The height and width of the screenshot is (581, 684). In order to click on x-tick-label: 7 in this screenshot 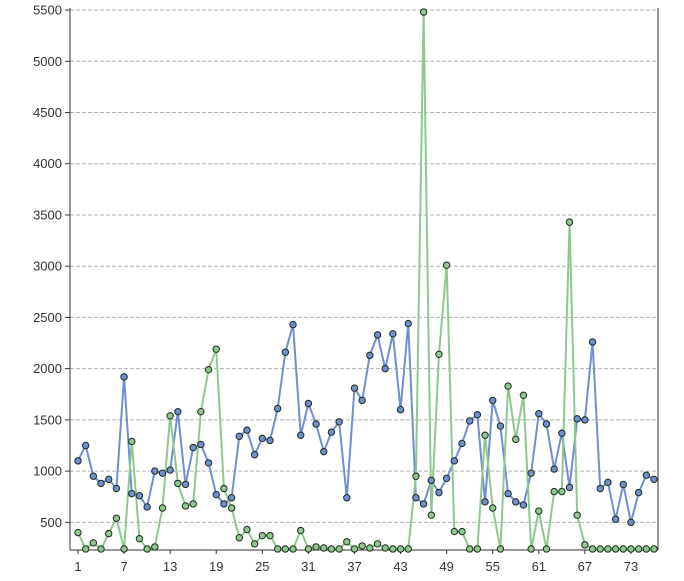, I will do `click(123, 566)`.